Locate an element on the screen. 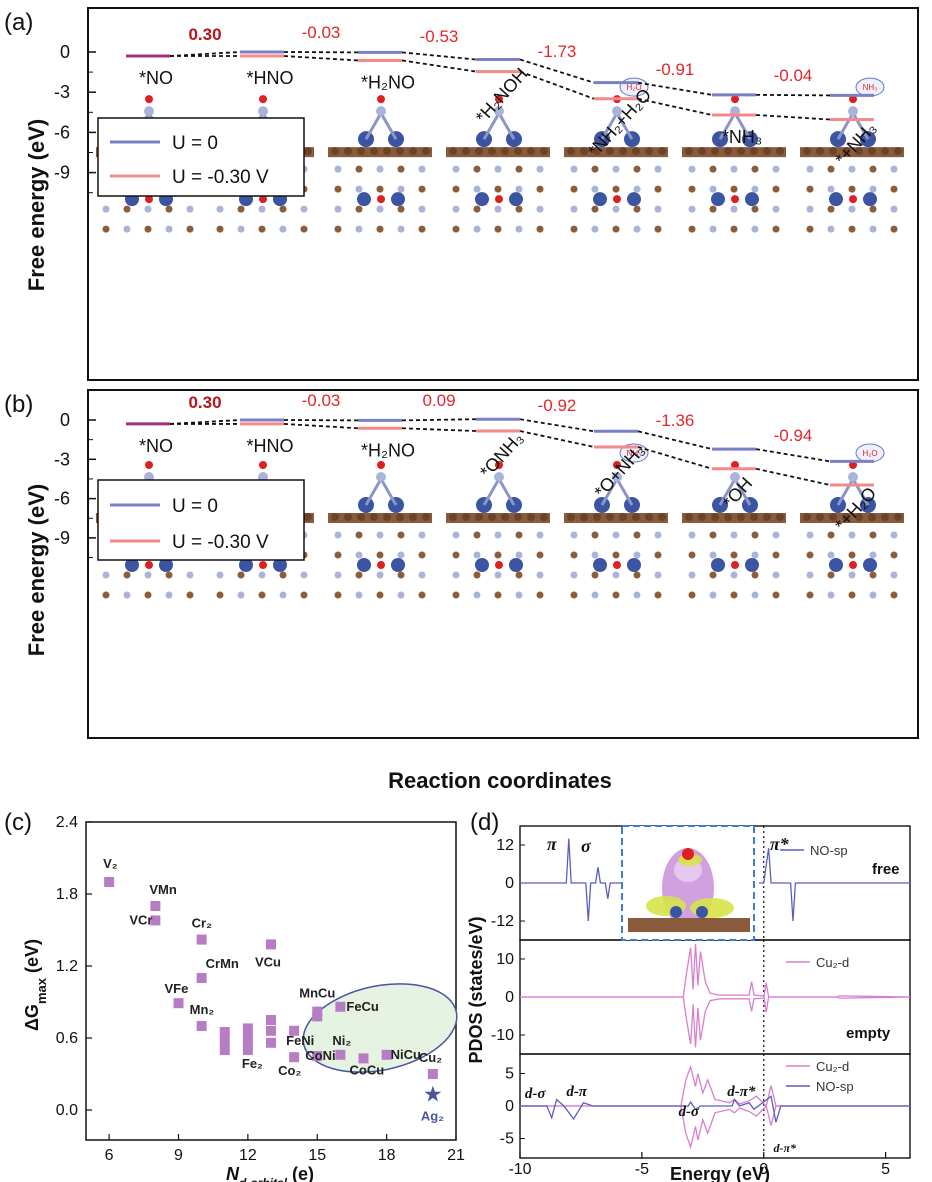 The height and width of the screenshot is (1182, 932). scatter-point-label: CrMn is located at coordinates (222, 963).